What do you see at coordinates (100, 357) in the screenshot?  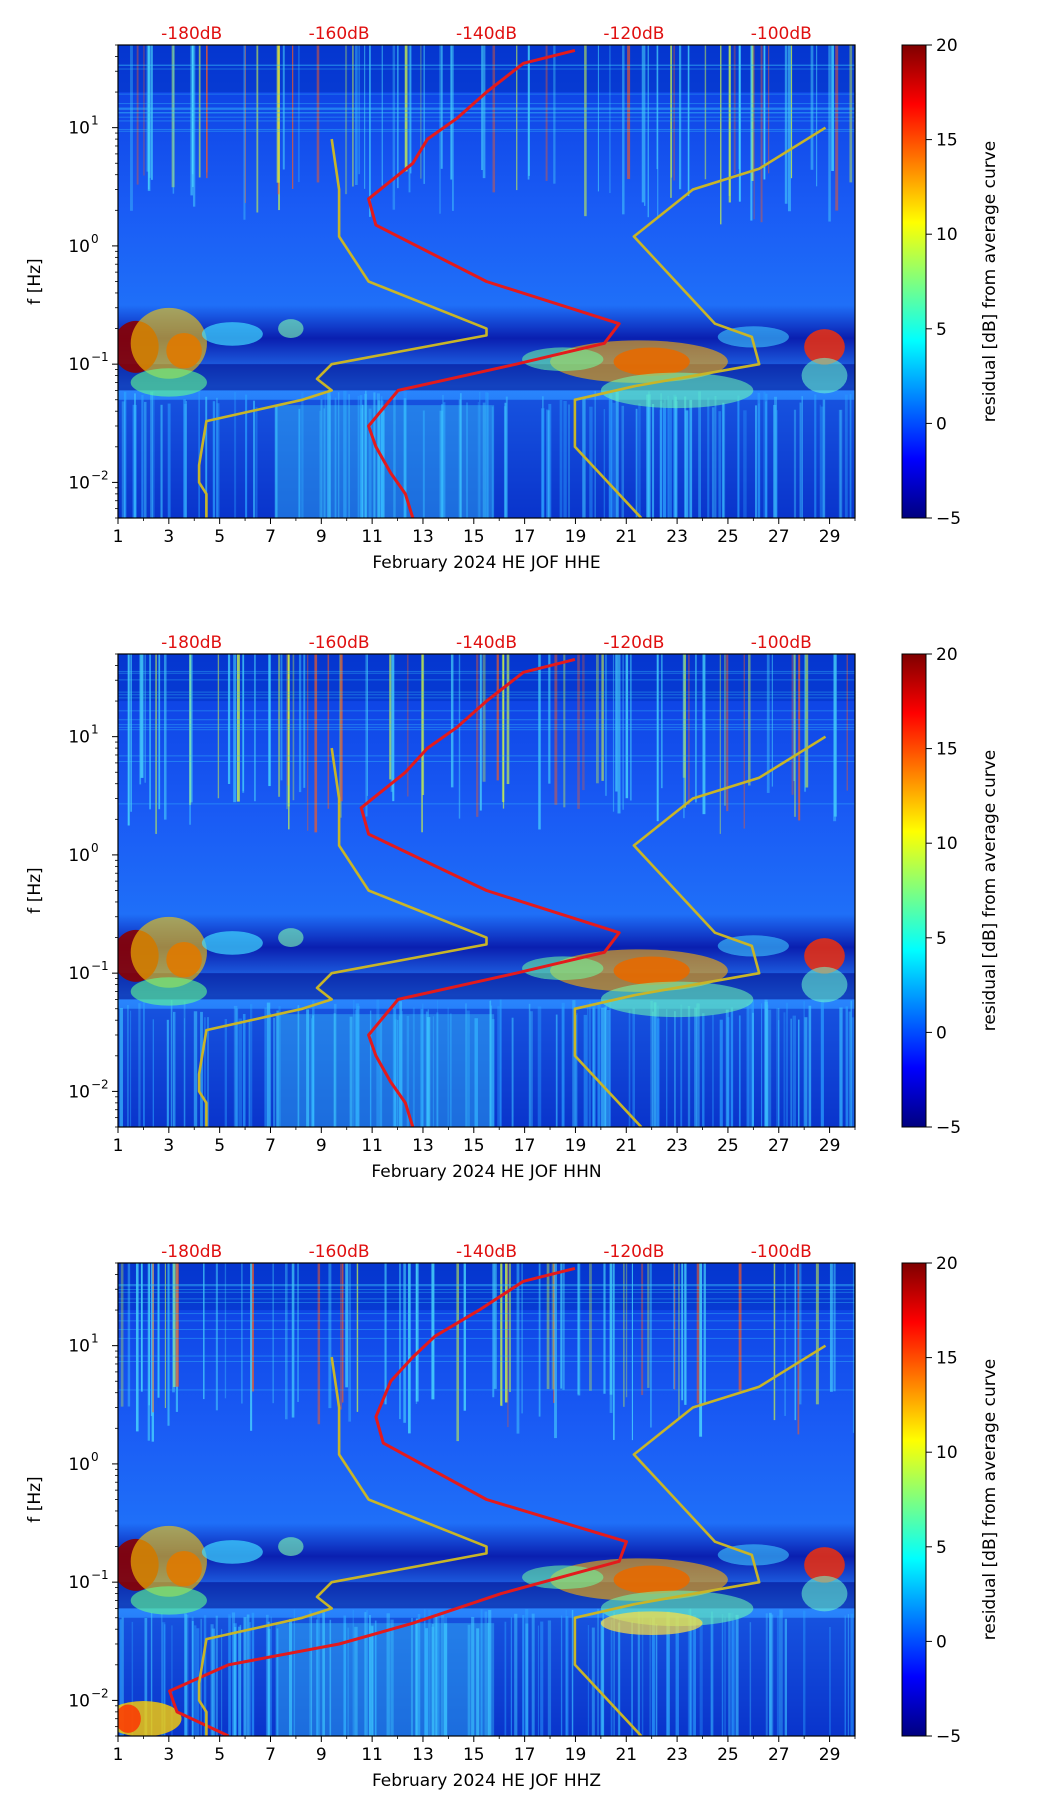 I see `y-tick-exponent: −1` at bounding box center [100, 357].